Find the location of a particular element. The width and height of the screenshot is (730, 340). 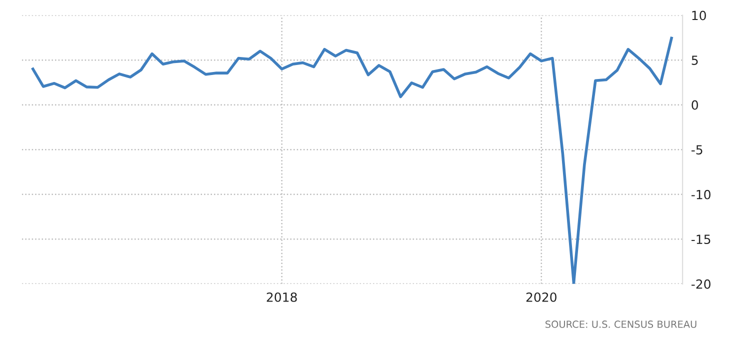

y-tick-label: -5 is located at coordinates (696, 150).